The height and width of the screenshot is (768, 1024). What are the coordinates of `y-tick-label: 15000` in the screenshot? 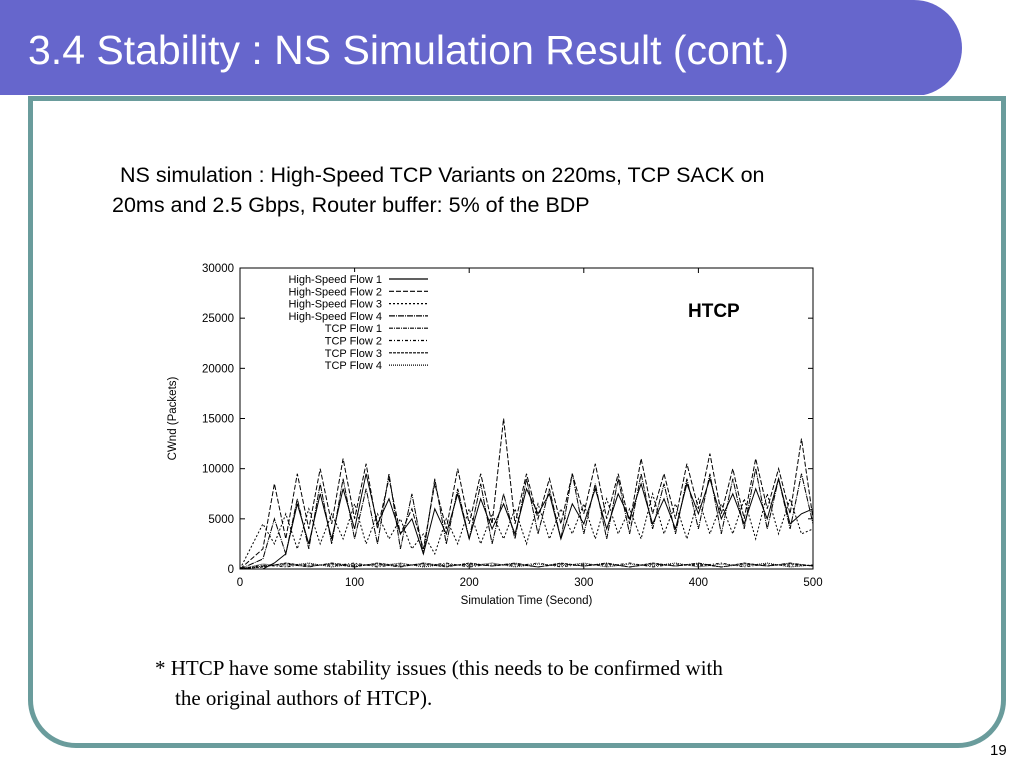 It's located at (218, 420).